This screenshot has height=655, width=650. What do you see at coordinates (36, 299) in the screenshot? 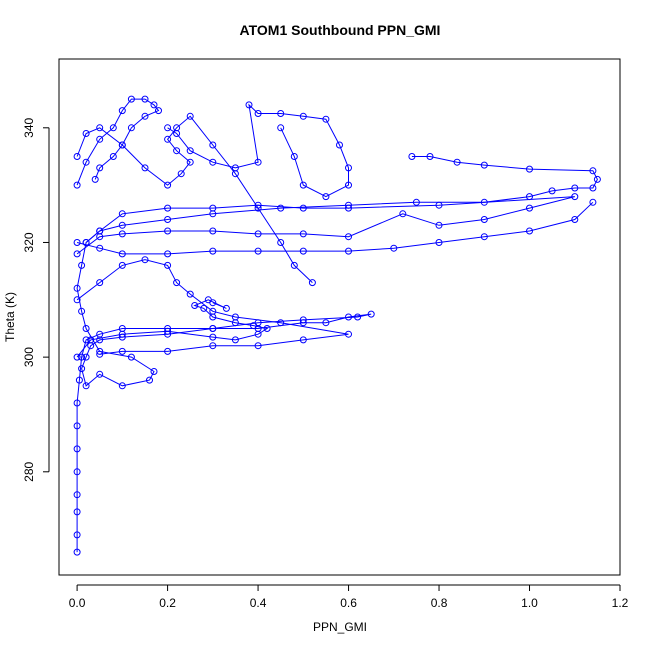
I see `y-axis: 280 300 320 340` at bounding box center [36, 299].